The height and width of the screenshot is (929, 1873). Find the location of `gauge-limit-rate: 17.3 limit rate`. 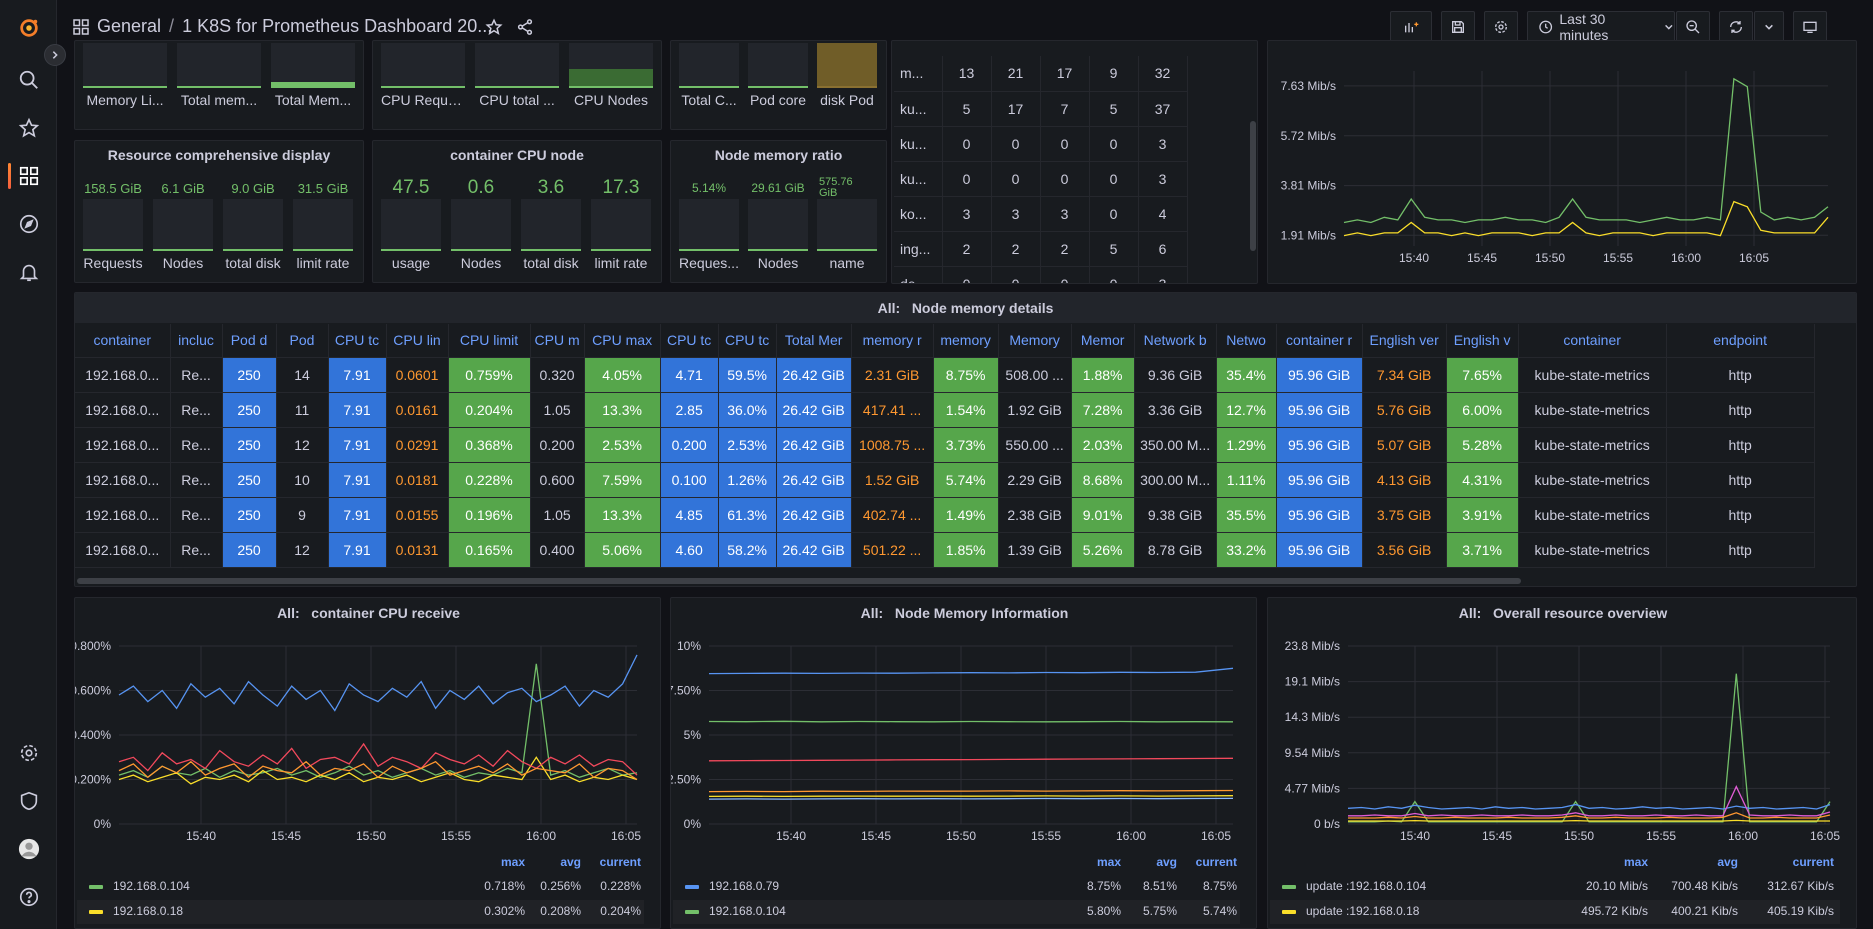

gauge-limit-rate: 17.3 limit rate is located at coordinates (621, 224).